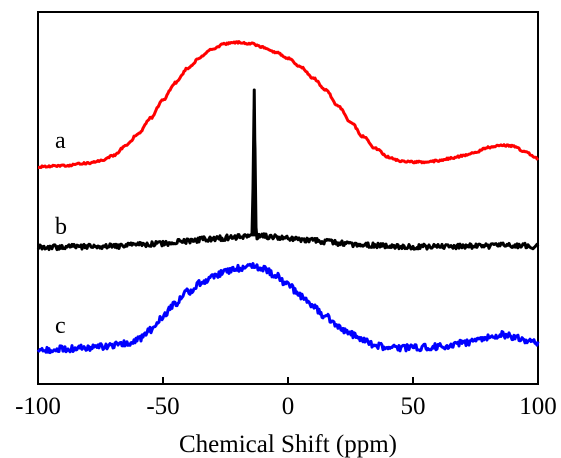 This screenshot has width=561, height=458. I want to click on series-label-c: c, so click(60, 326).